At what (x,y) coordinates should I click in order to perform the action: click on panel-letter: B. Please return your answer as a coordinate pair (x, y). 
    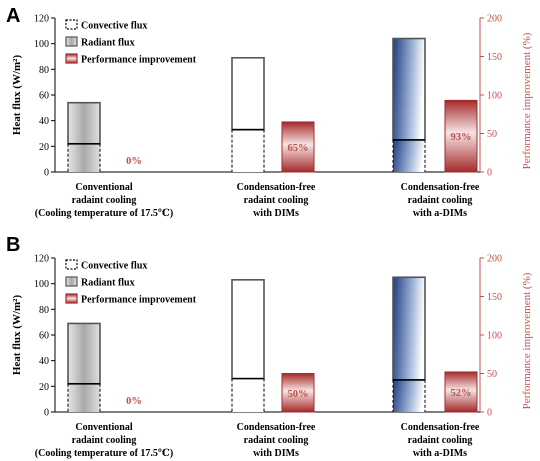
    Looking at the image, I should click on (13, 245).